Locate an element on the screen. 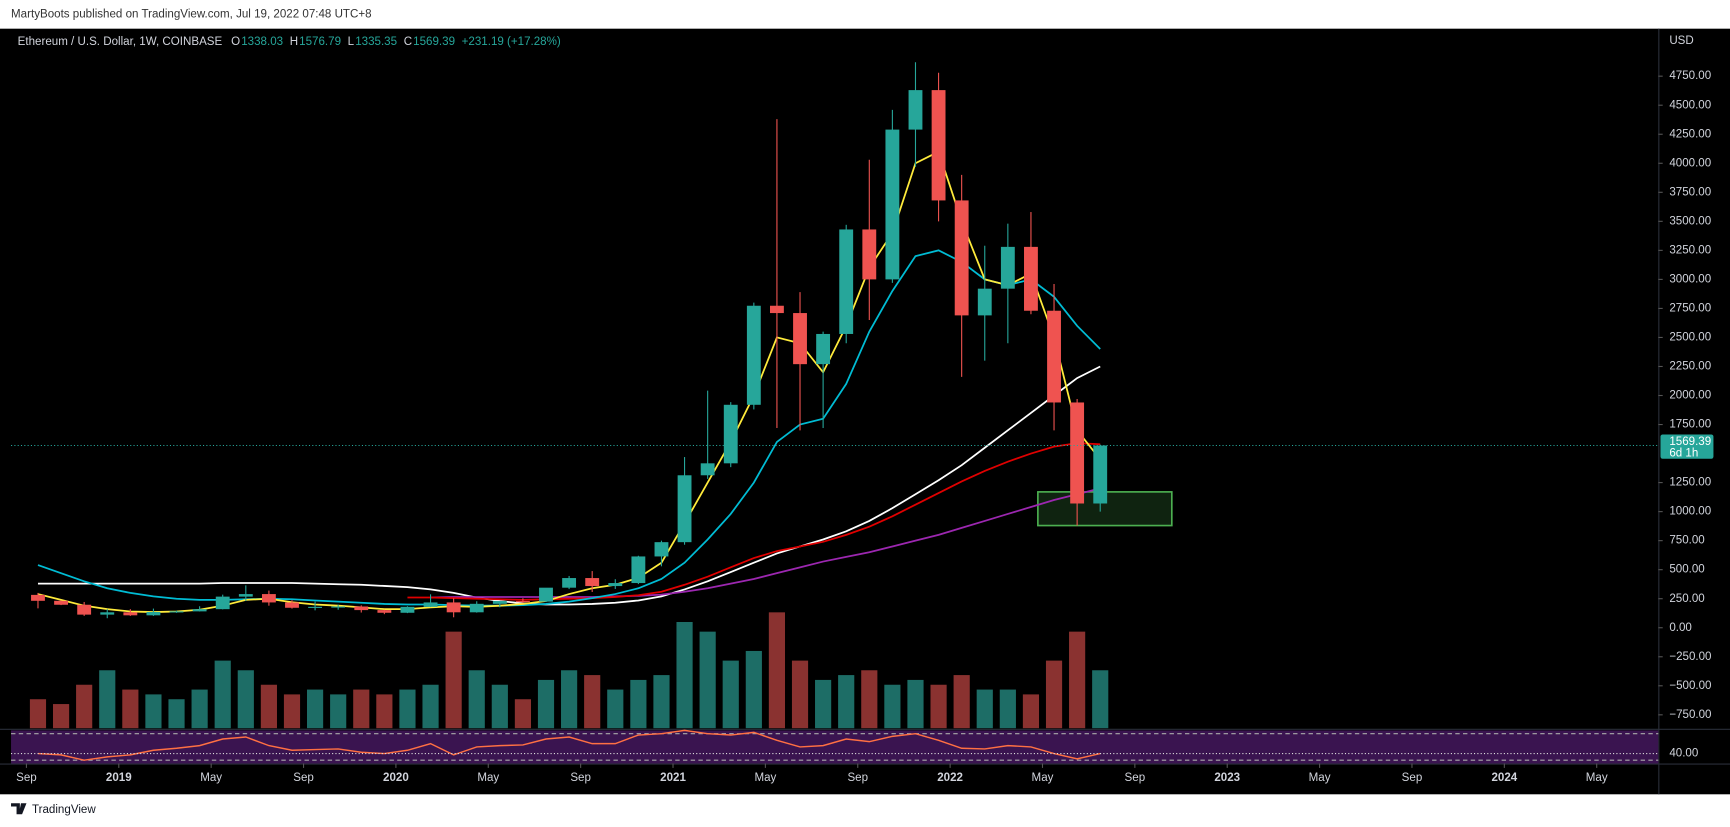  top-strip is located at coordinates (865, 14).